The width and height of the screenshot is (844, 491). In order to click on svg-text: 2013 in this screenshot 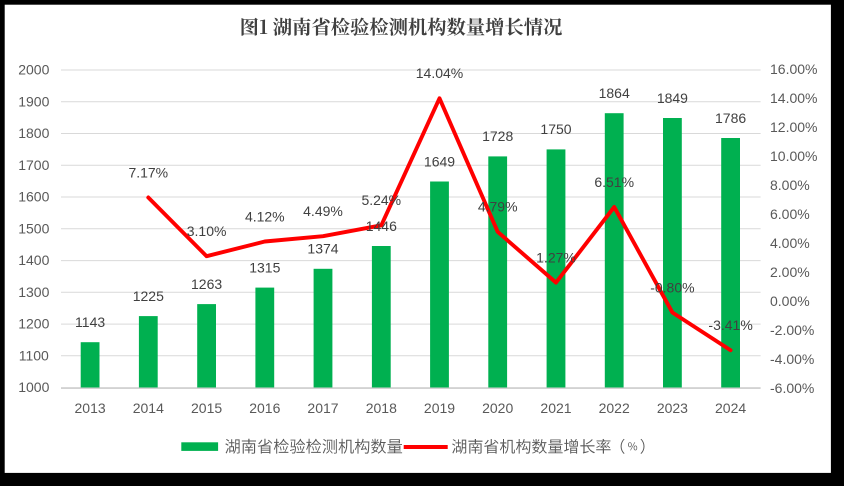, I will do `click(90, 408)`.